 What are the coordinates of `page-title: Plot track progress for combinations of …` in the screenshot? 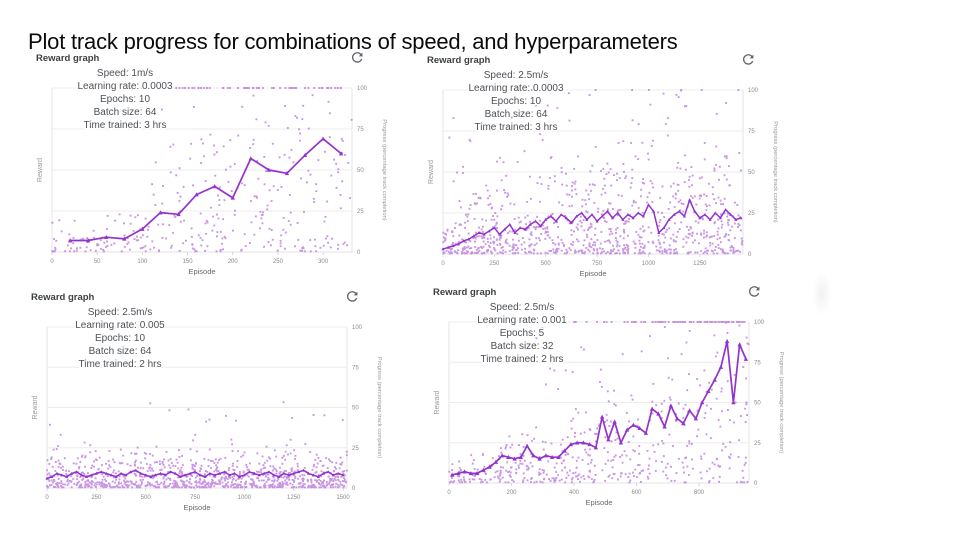 It's located at (353, 41).